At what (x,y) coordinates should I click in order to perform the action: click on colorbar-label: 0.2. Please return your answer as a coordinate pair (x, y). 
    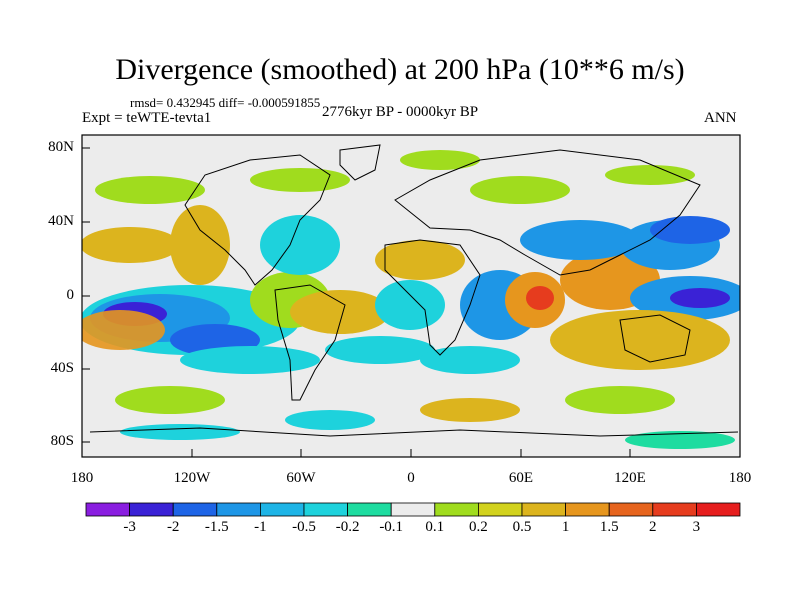
    Looking at the image, I should click on (478, 527).